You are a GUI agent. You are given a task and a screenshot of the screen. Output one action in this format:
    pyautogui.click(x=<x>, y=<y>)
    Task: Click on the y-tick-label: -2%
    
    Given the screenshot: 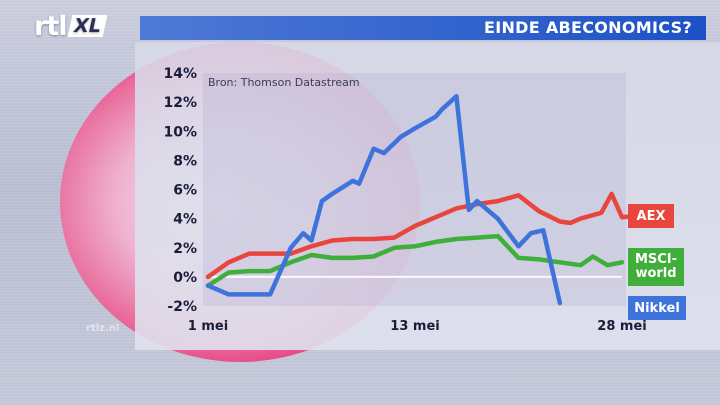 What is the action you would take?
    pyautogui.click(x=182, y=307)
    